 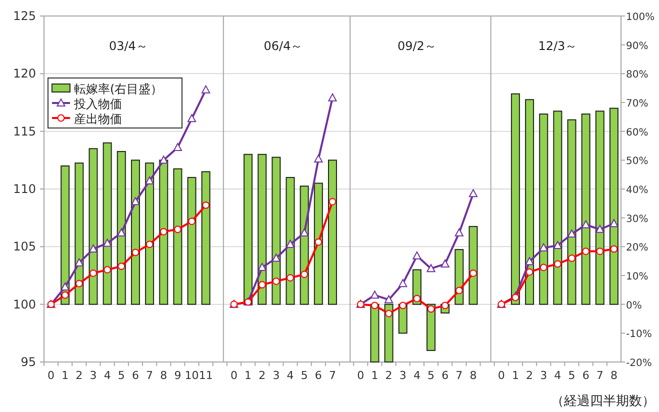 What do you see at coordinates (637, 162) in the screenshot?
I see `y2-tick-label: 50%` at bounding box center [637, 162].